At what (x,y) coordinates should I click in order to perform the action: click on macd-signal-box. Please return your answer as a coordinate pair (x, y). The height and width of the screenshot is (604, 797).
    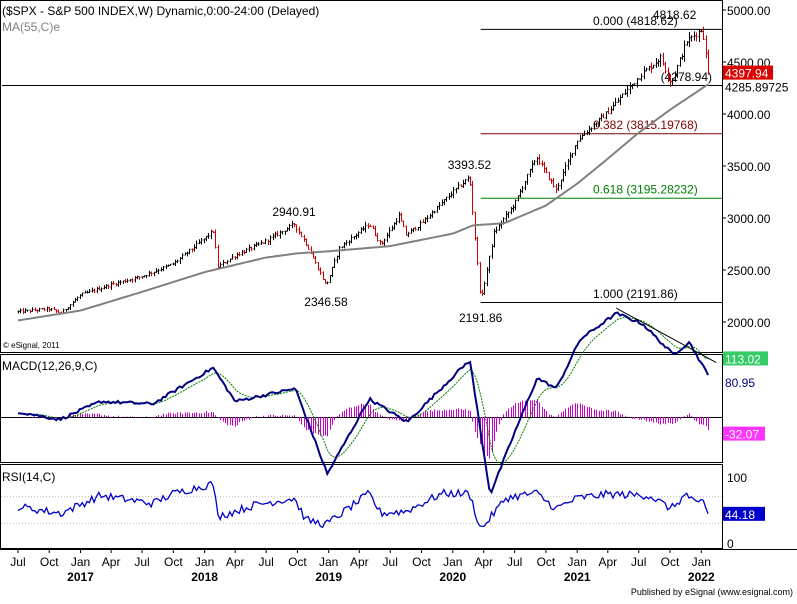
    Looking at the image, I should click on (745, 358).